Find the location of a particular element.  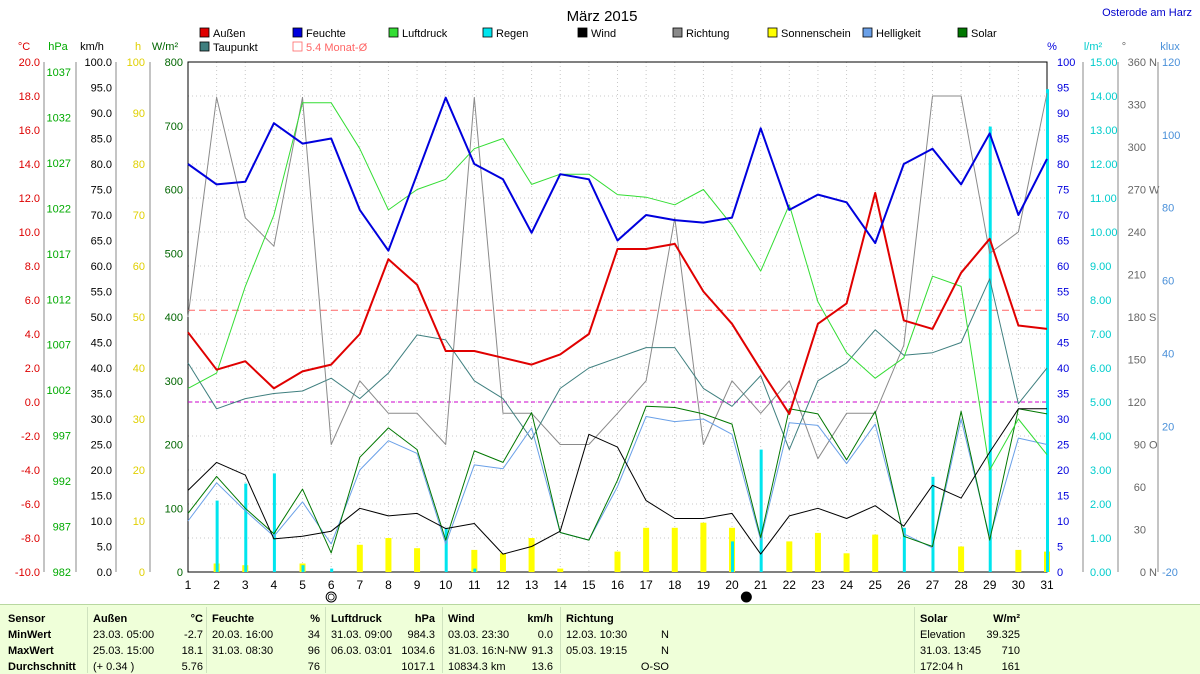

pressure-tick-label: 1017 is located at coordinates (59, 255).